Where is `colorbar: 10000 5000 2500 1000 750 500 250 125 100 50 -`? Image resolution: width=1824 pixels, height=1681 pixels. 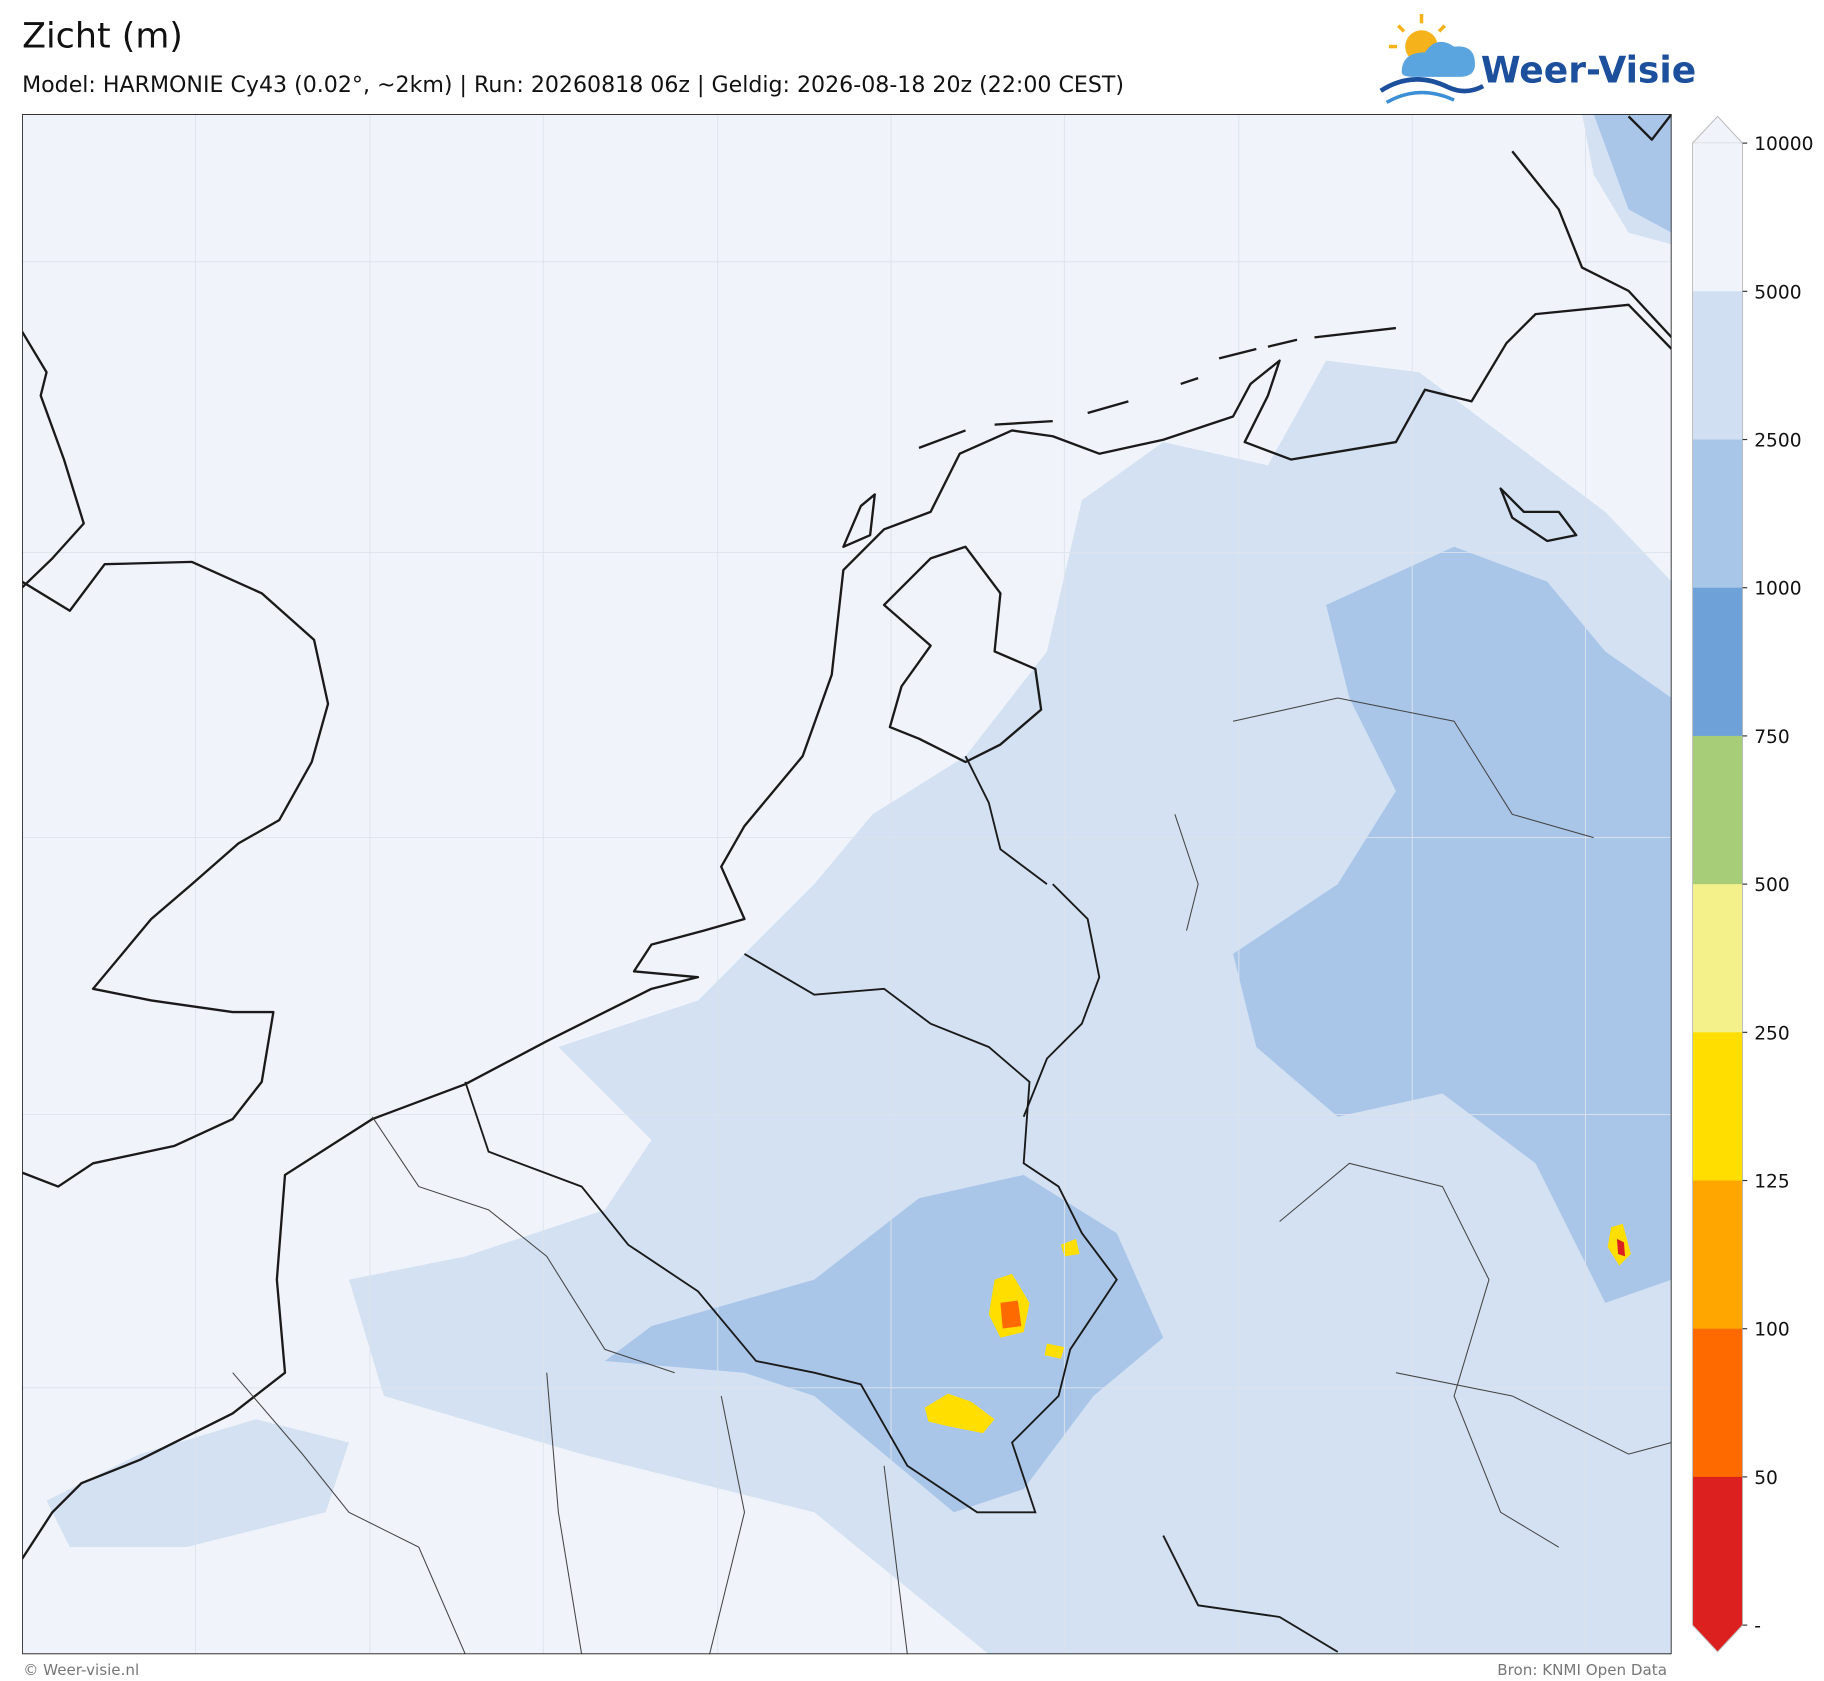 colorbar: 10000 5000 2500 1000 750 500 250 125 100 50 - is located at coordinates (1752, 884).